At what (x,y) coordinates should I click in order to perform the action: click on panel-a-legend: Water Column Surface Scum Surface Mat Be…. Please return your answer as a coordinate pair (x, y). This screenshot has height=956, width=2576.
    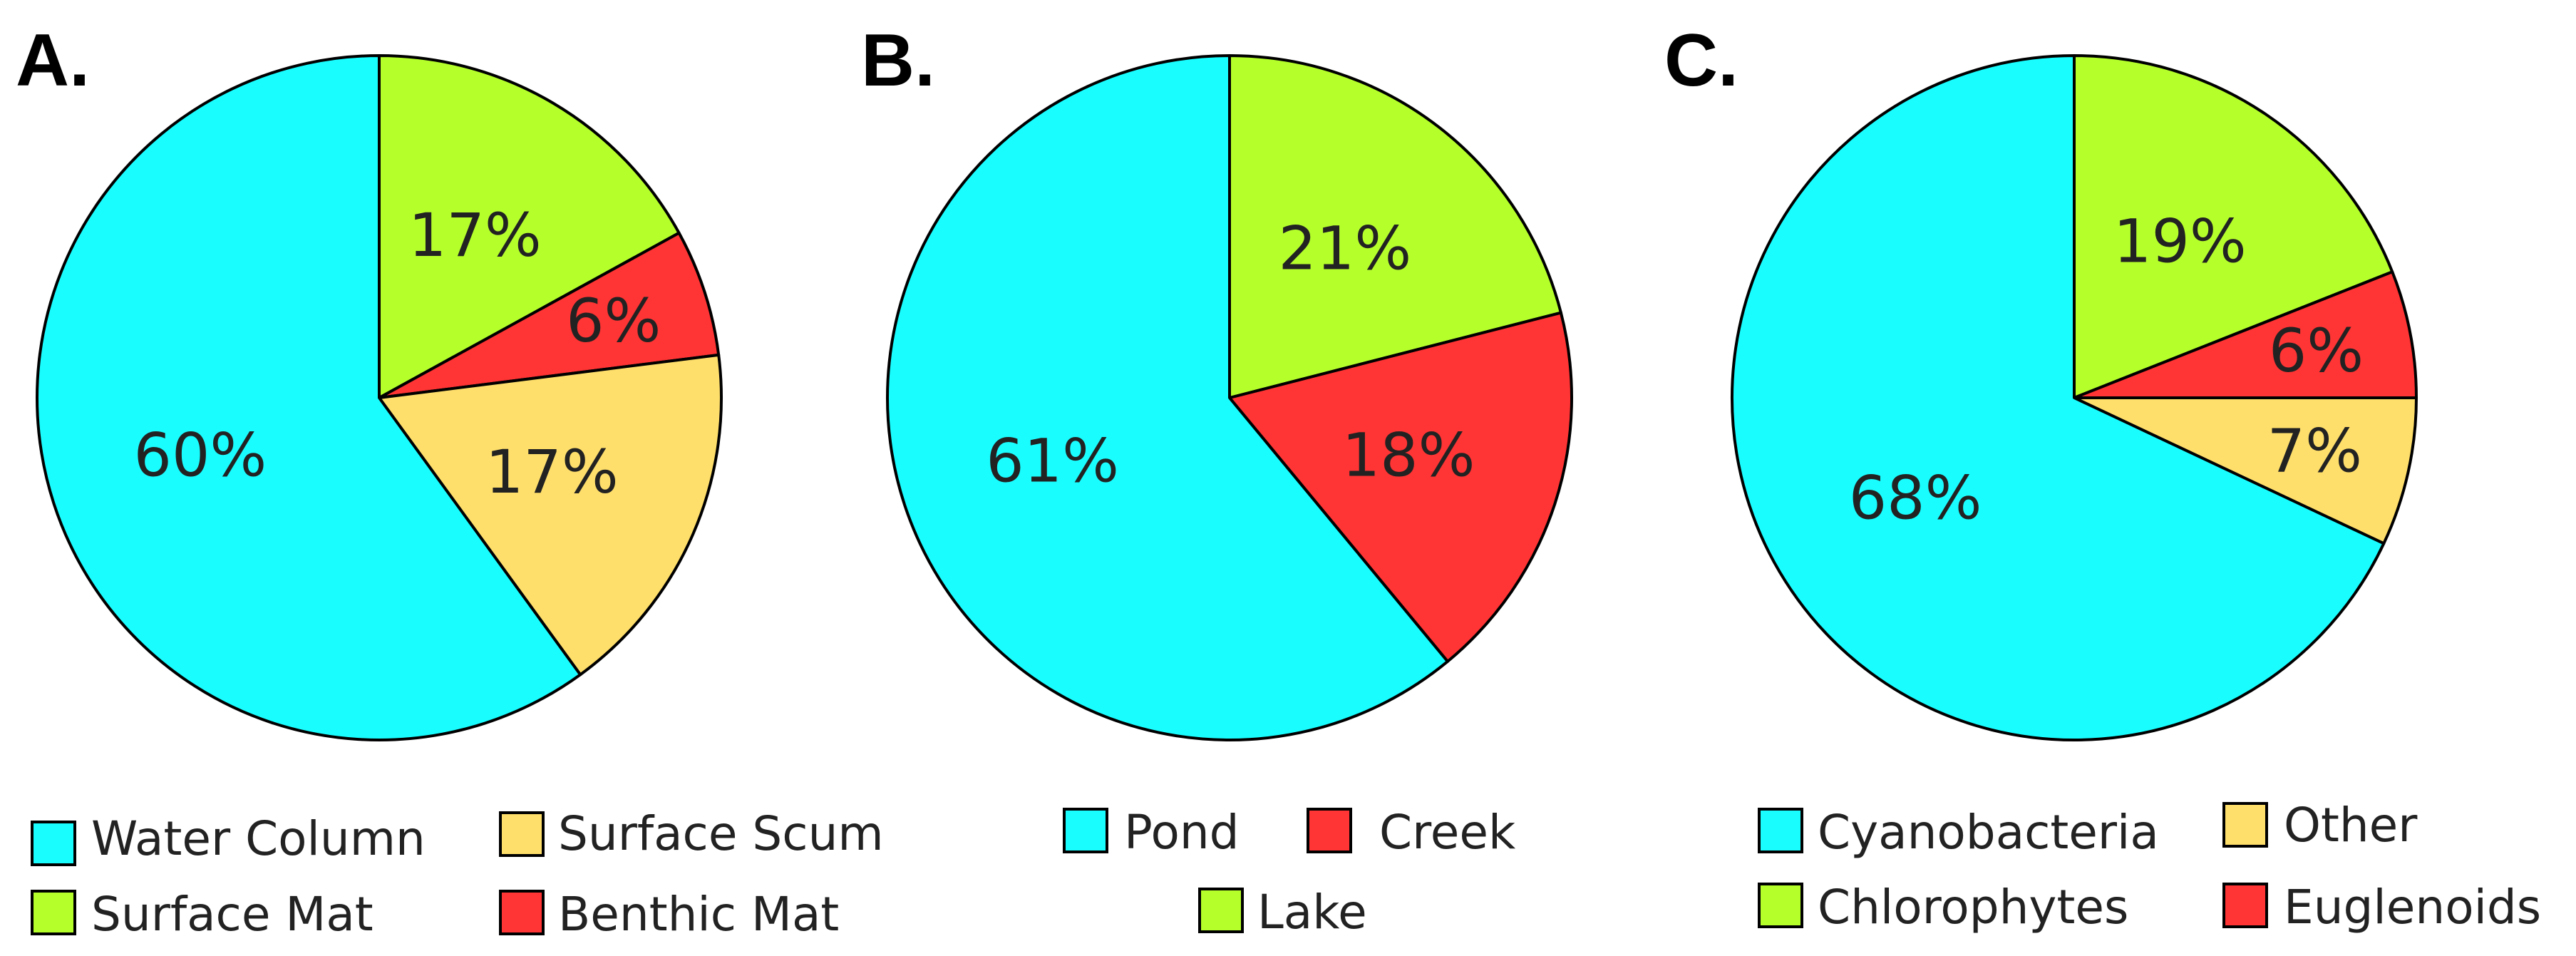
    Looking at the image, I should click on (457, 874).